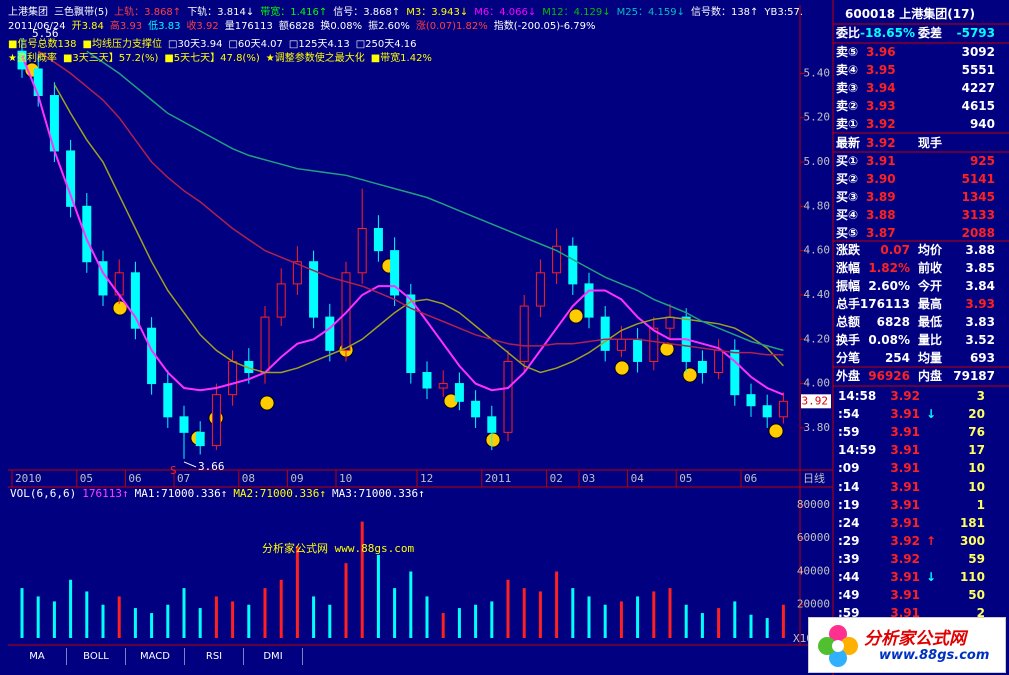  What do you see at coordinates (389, 26) in the screenshot?
I see `header-item: 振2.60%` at bounding box center [389, 26].